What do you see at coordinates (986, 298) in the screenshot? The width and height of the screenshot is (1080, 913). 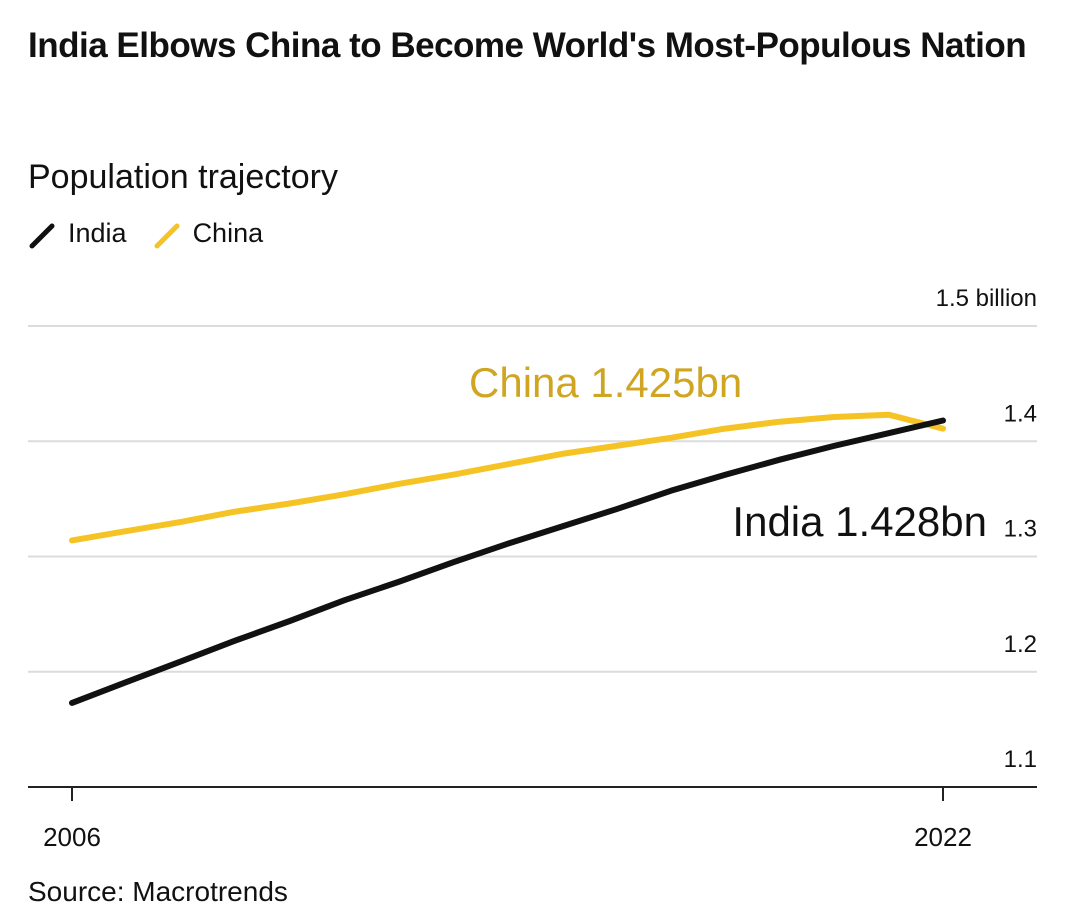 I see `y-tick-label: 1.5 billion` at bounding box center [986, 298].